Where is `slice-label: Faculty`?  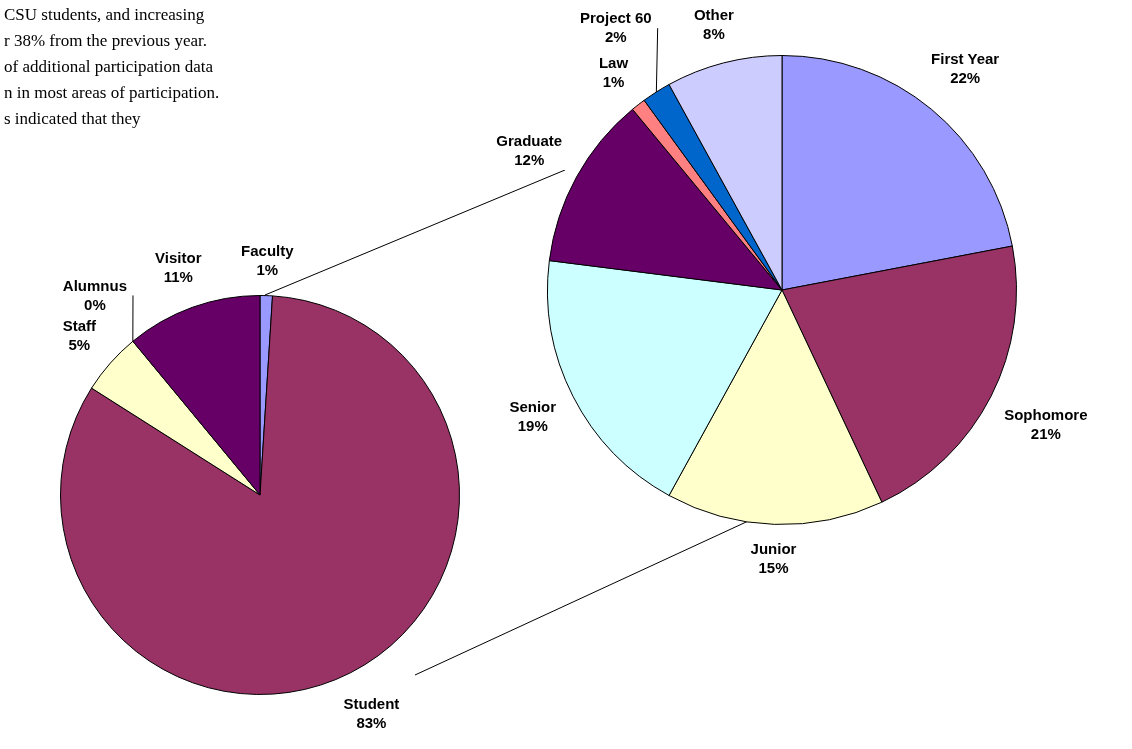
slice-label: Faculty is located at coordinates (268, 250).